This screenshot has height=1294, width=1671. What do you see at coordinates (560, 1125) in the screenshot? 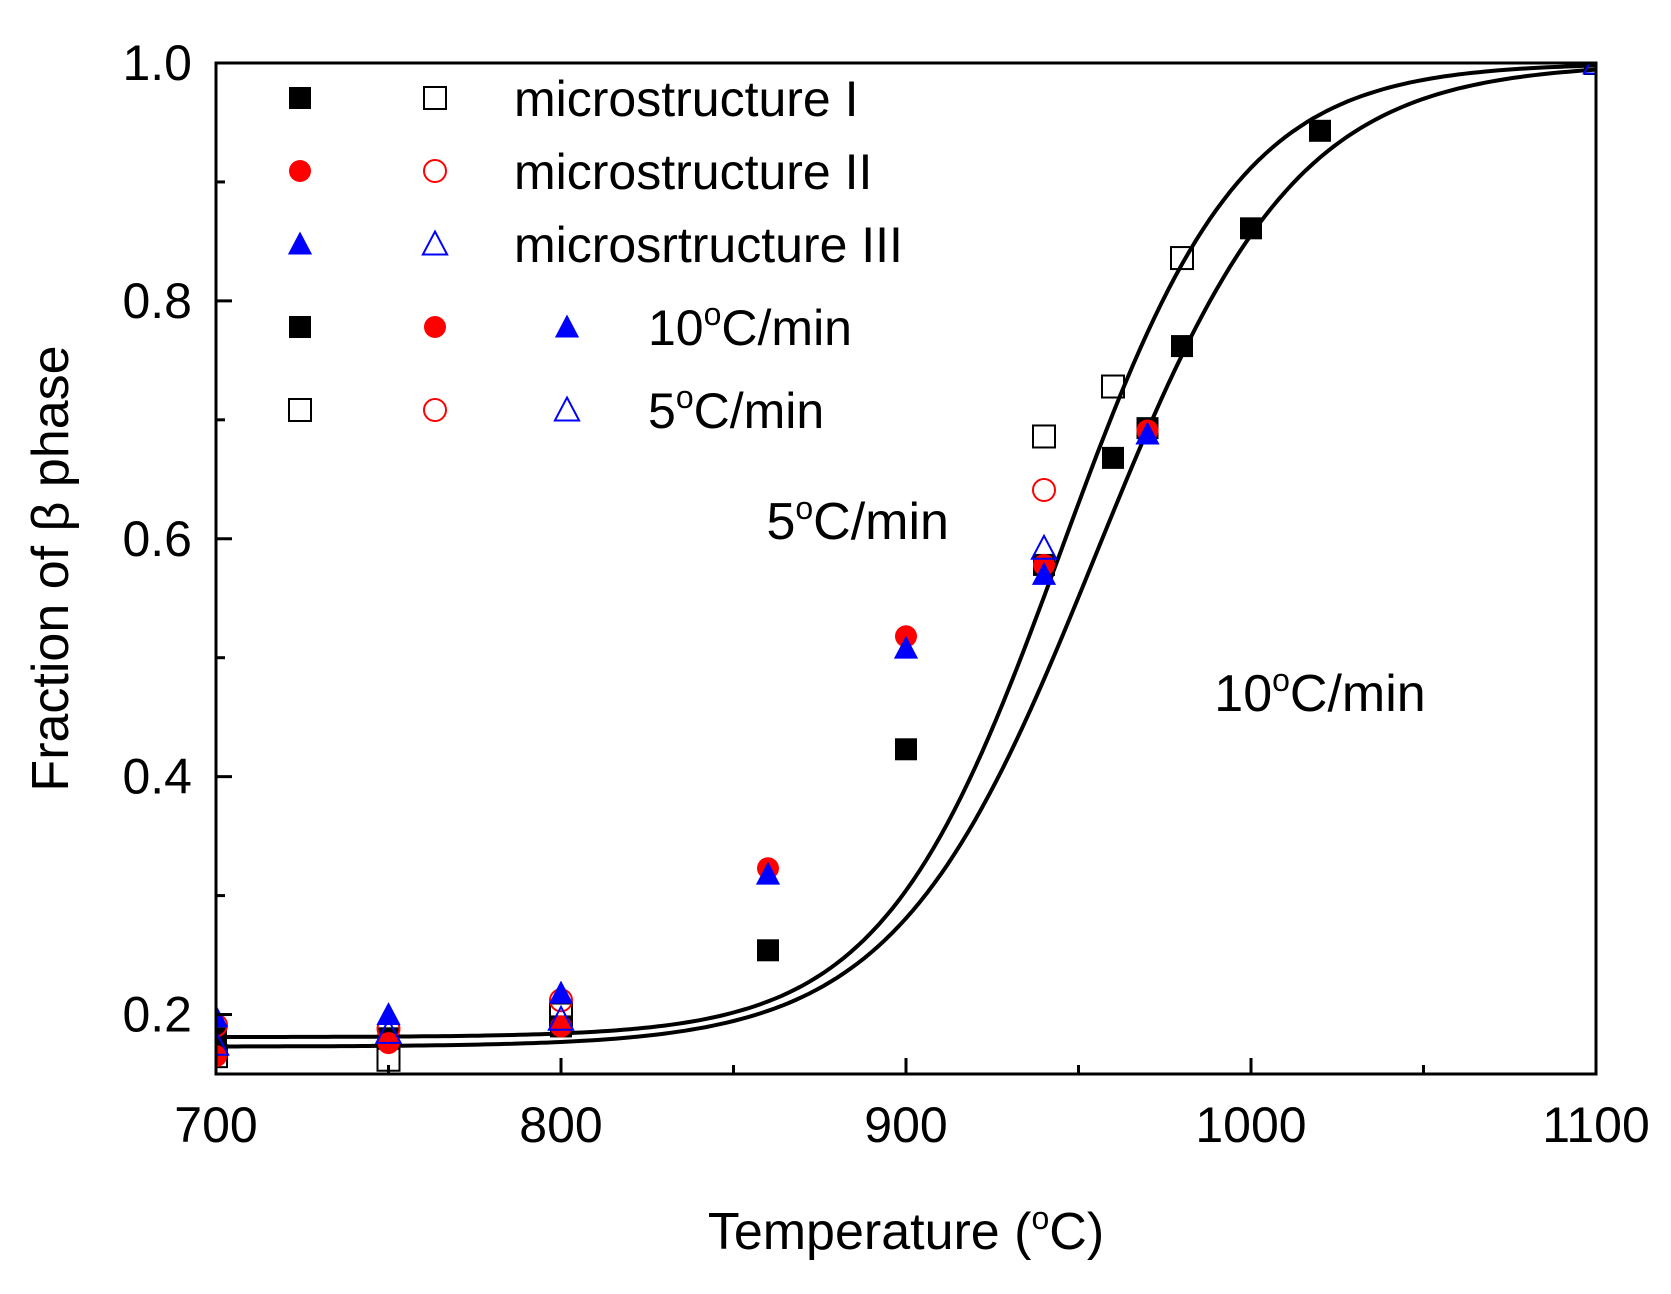
I see `x-tick-label: 800` at bounding box center [560, 1125].